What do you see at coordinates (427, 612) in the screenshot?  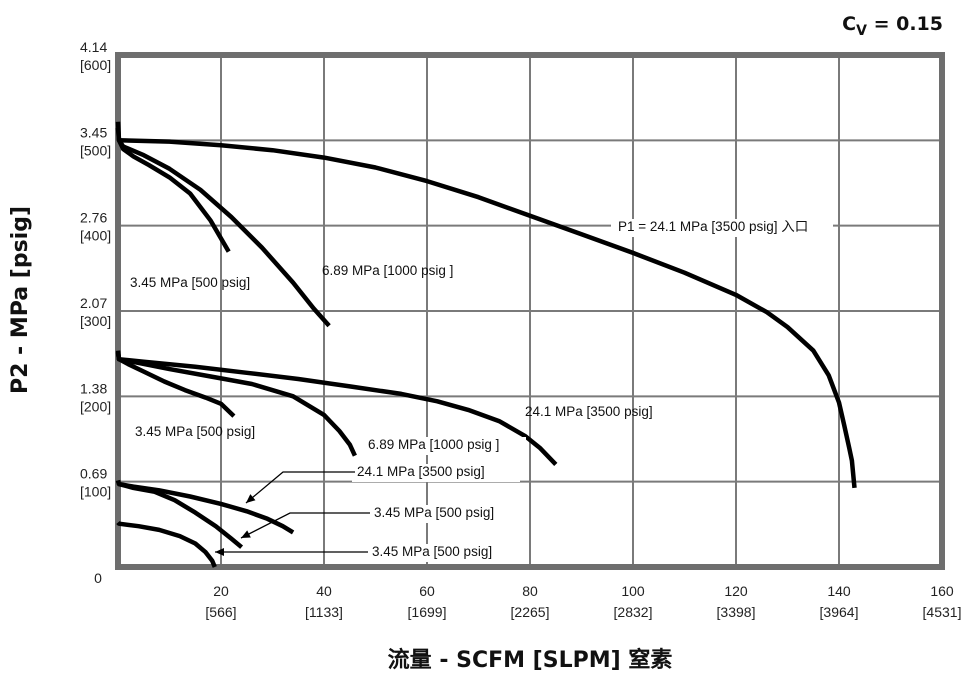 I see `x-tick-sublabel: [1699]` at bounding box center [427, 612].